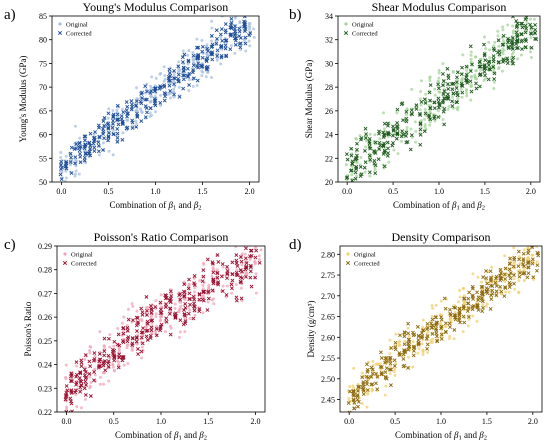 This screenshot has height=440, width=550. I want to click on x-tick-label-05: 0.5, so click(395, 421).